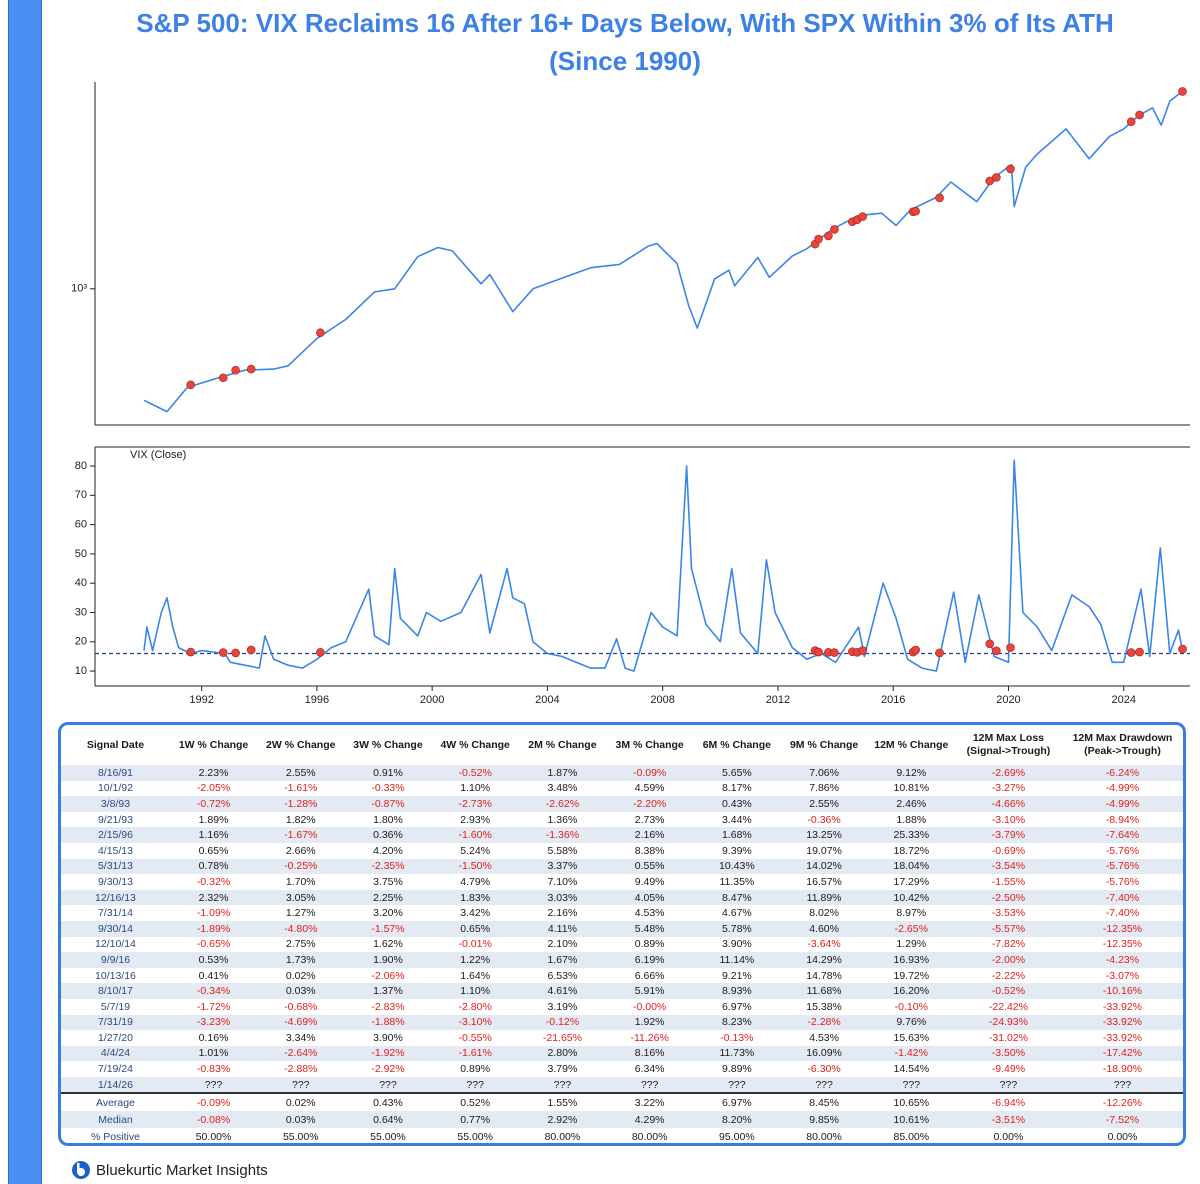 Image resolution: width=1200 pixels, height=1184 pixels. What do you see at coordinates (301, 960) in the screenshot?
I see `table-cell: 1.73%` at bounding box center [301, 960].